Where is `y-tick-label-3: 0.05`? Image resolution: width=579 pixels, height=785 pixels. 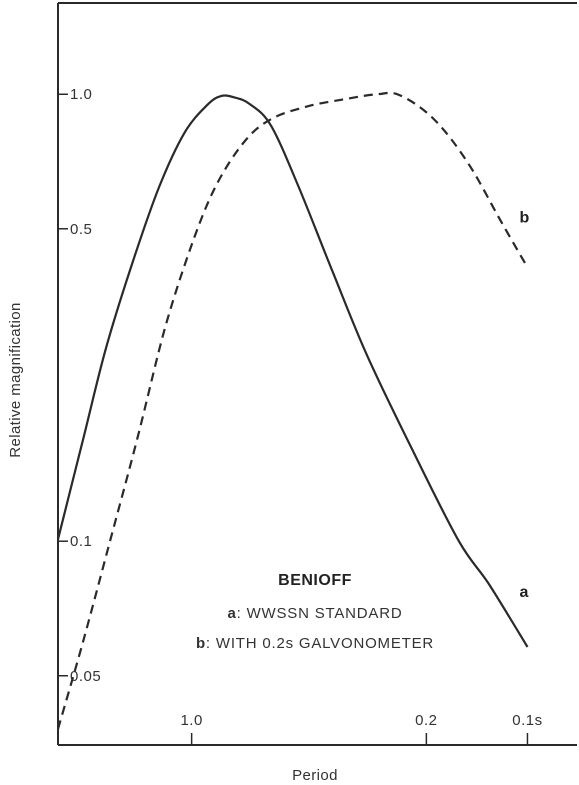
y-tick-label-3: 0.05 is located at coordinates (85, 676).